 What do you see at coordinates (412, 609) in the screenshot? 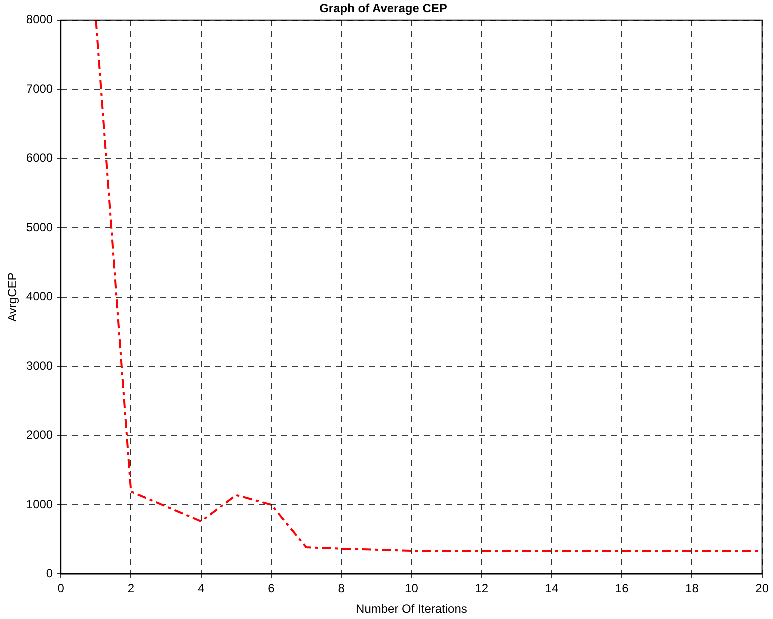
I see `x-axis-title: Number Of Iterations` at bounding box center [412, 609].